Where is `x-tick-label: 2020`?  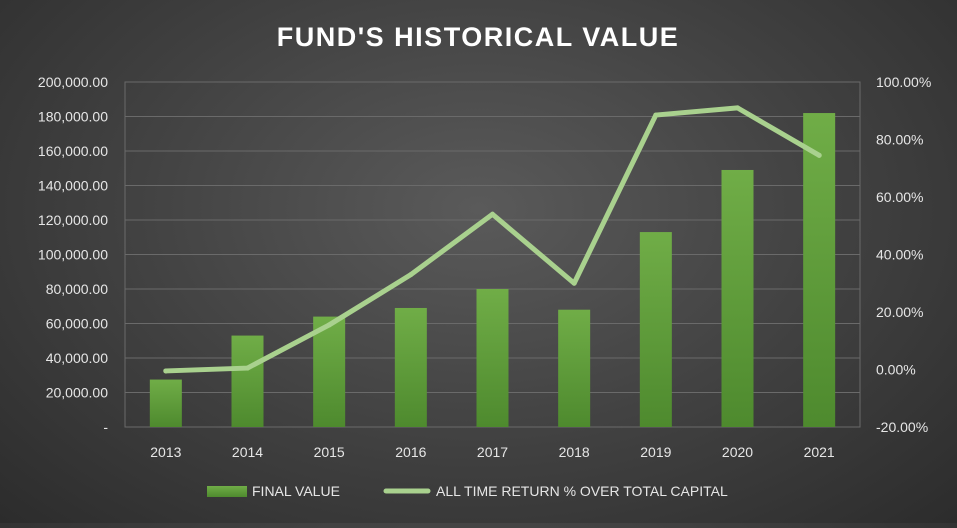
x-tick-label: 2020 is located at coordinates (737, 452).